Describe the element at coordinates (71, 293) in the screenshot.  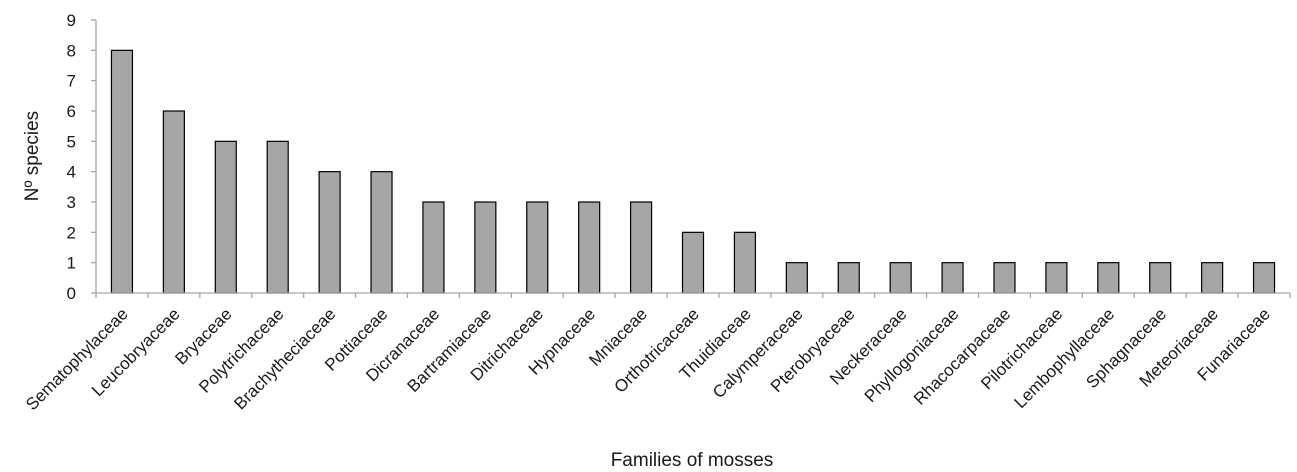
I see `y-tick-label: 0` at that location.